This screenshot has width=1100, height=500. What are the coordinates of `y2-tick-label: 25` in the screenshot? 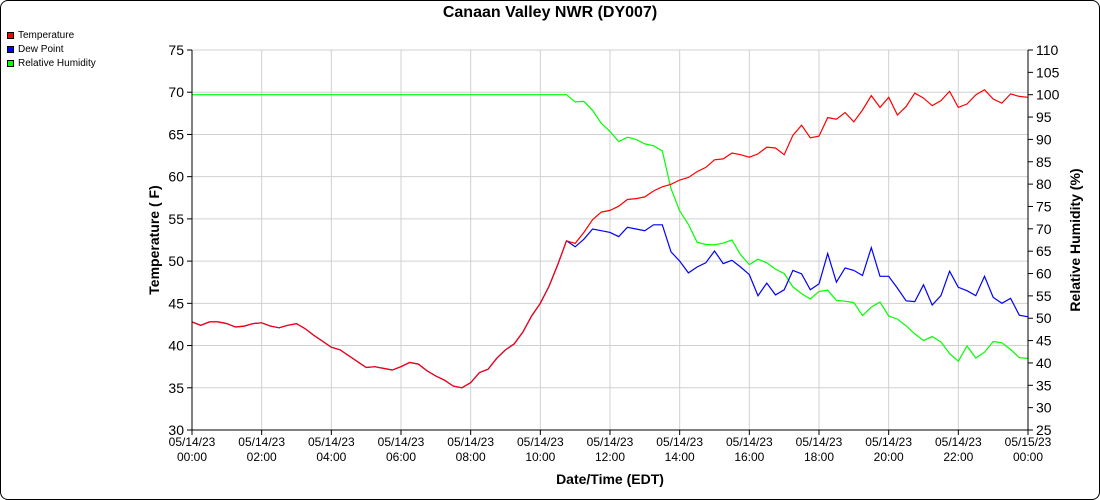 It's located at (1044, 430).